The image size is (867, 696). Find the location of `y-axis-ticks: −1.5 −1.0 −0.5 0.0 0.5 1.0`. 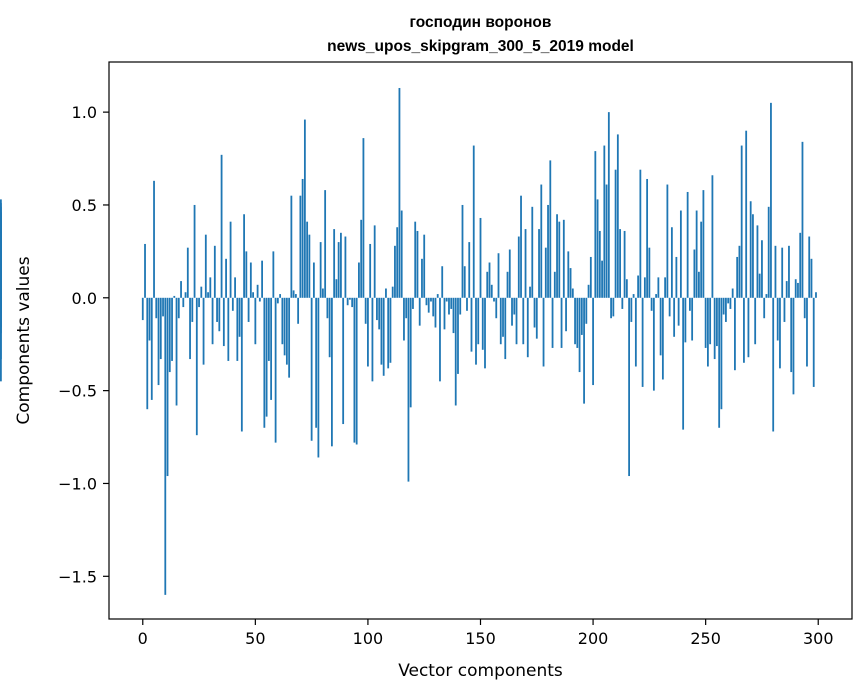

y-axis-ticks: −1.5 −1.0 −0.5 0.0 0.5 1.0 is located at coordinates (83, 344).